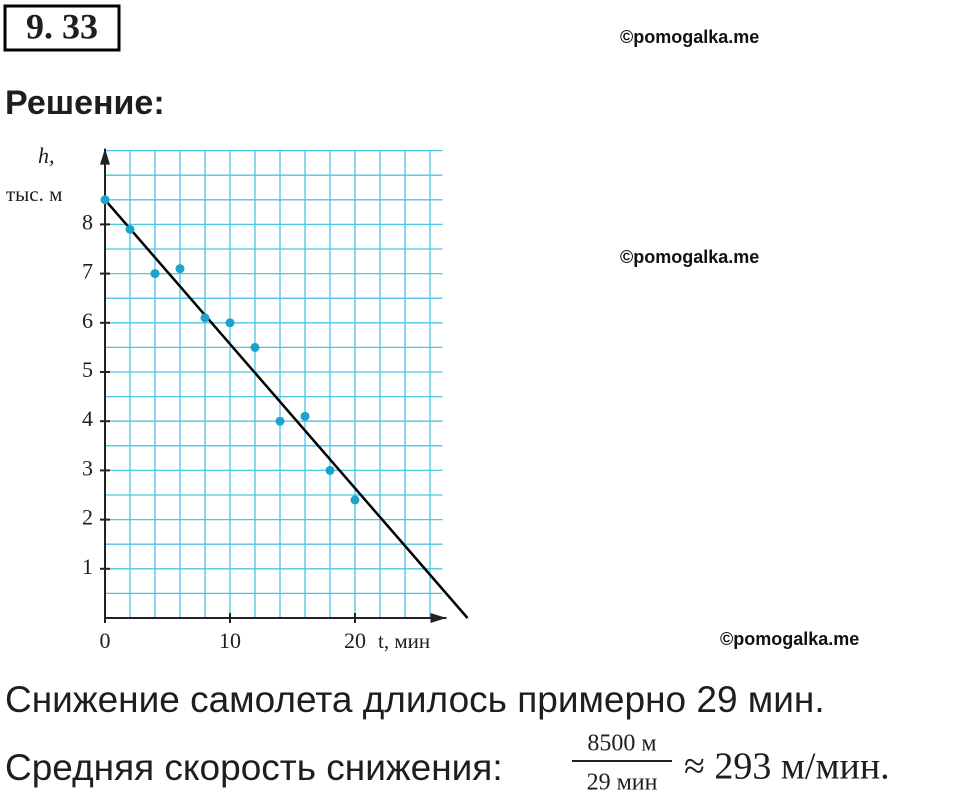  Describe the element at coordinates (355, 640) in the screenshot. I see `x-tick-label: 20` at that location.